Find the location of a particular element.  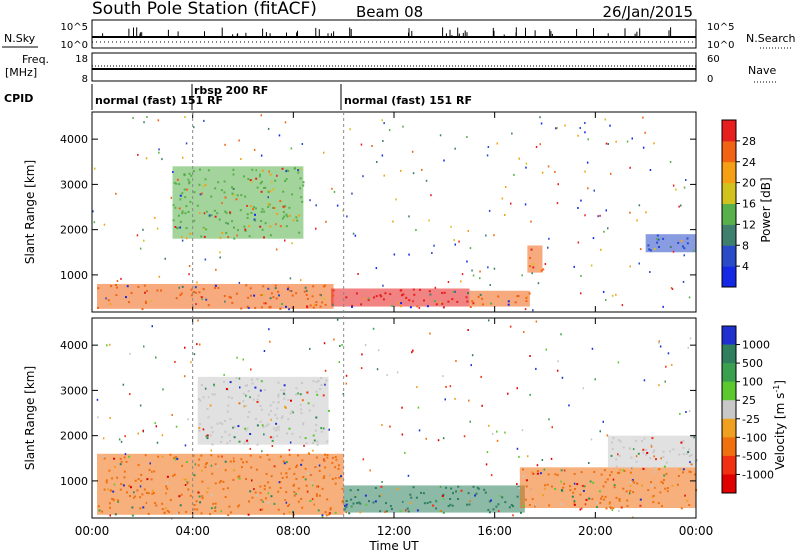

x-tick-label: 20:00 is located at coordinates (595, 531).